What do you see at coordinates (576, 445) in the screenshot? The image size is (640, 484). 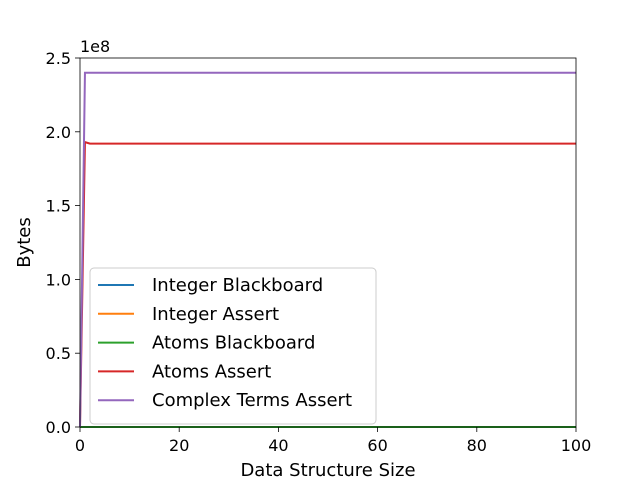 I see `x-tick-label: 100` at bounding box center [576, 445].